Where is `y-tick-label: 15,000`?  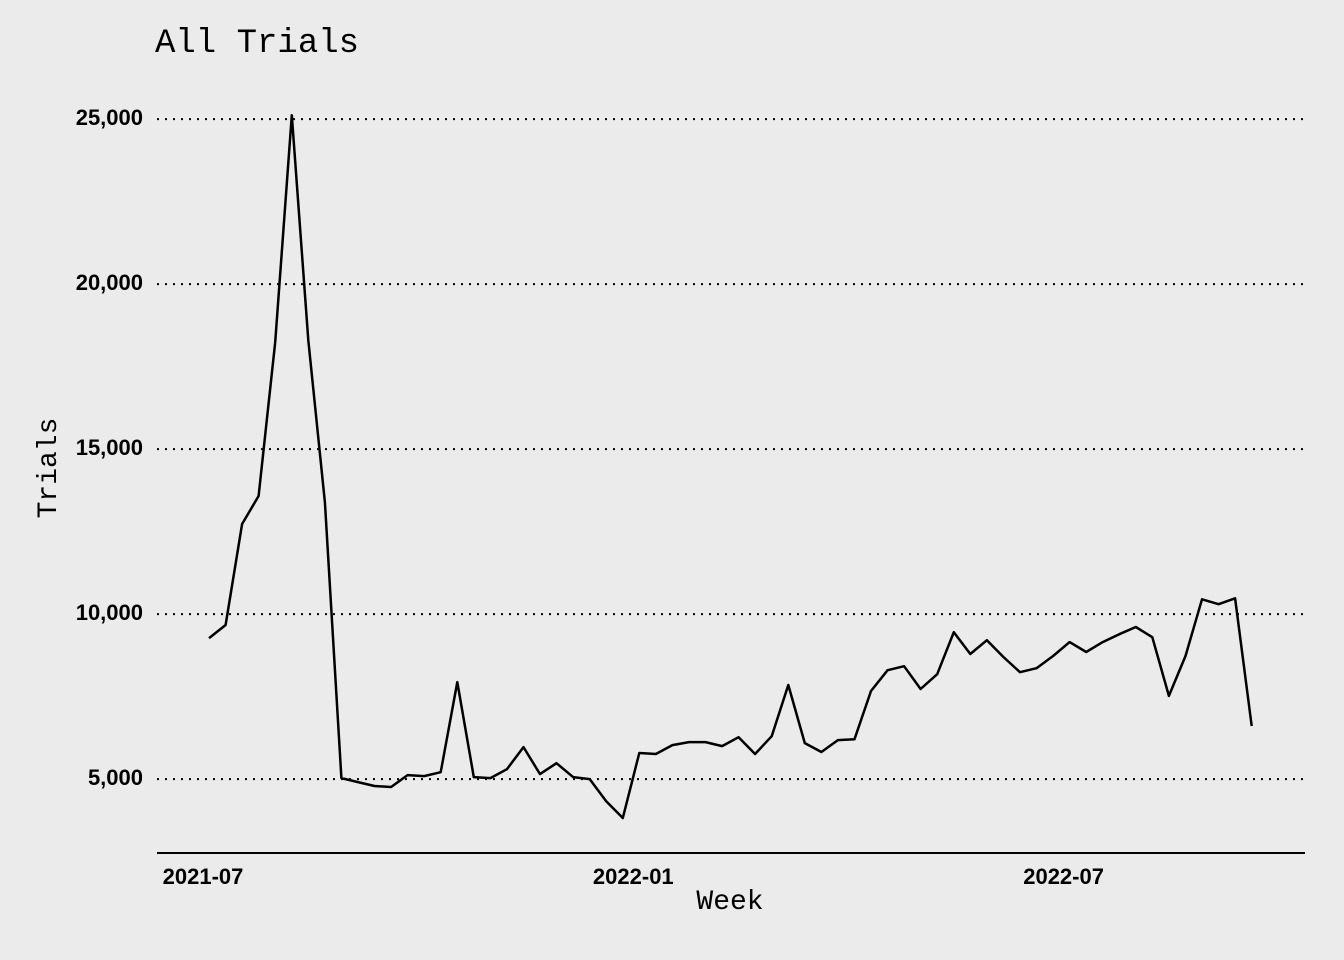
y-tick-label: 15,000 is located at coordinates (109, 447).